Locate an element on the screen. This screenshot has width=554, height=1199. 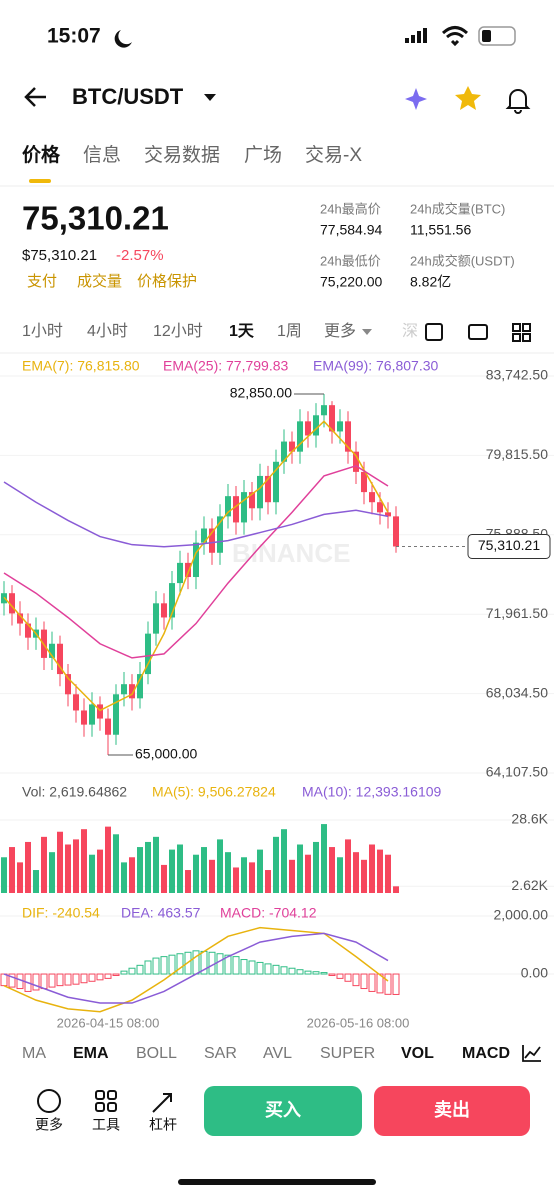
indicator-tab: MA is located at coordinates (34, 1053).